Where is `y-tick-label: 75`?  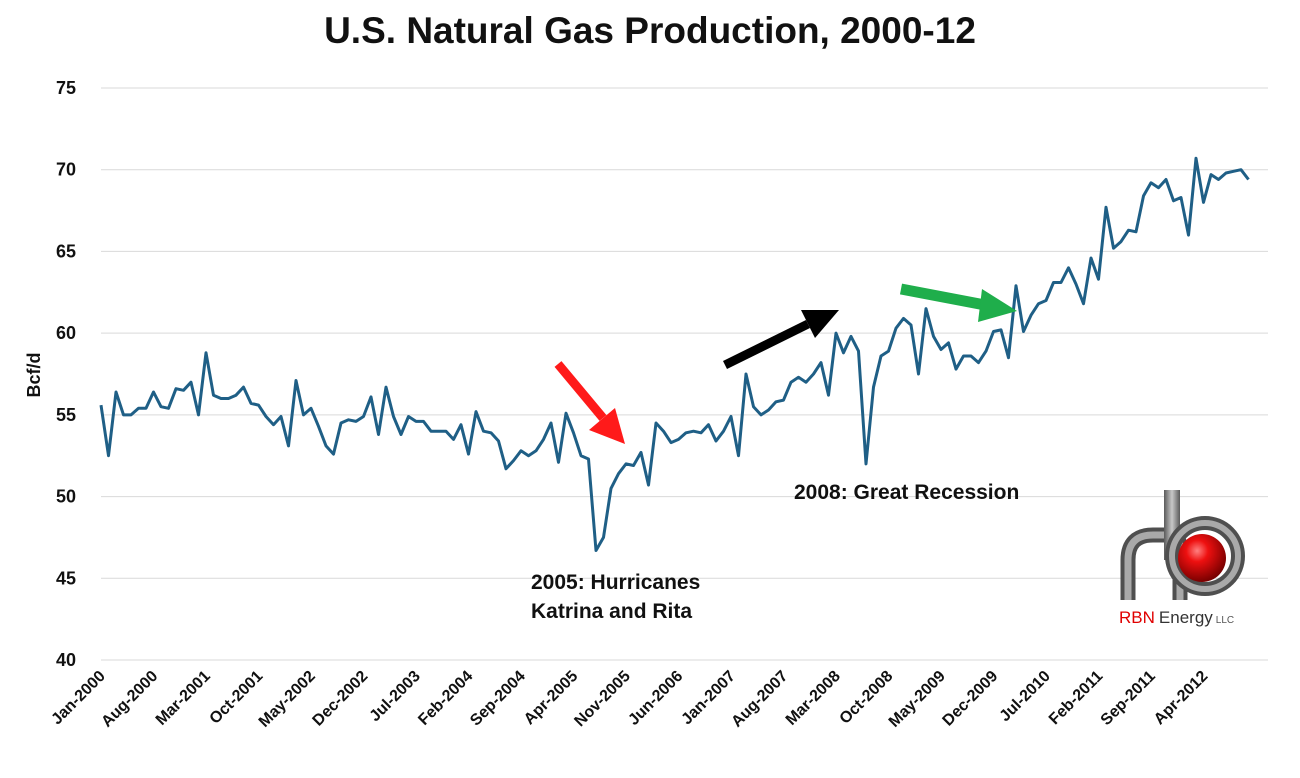 y-tick-label: 75 is located at coordinates (66, 88).